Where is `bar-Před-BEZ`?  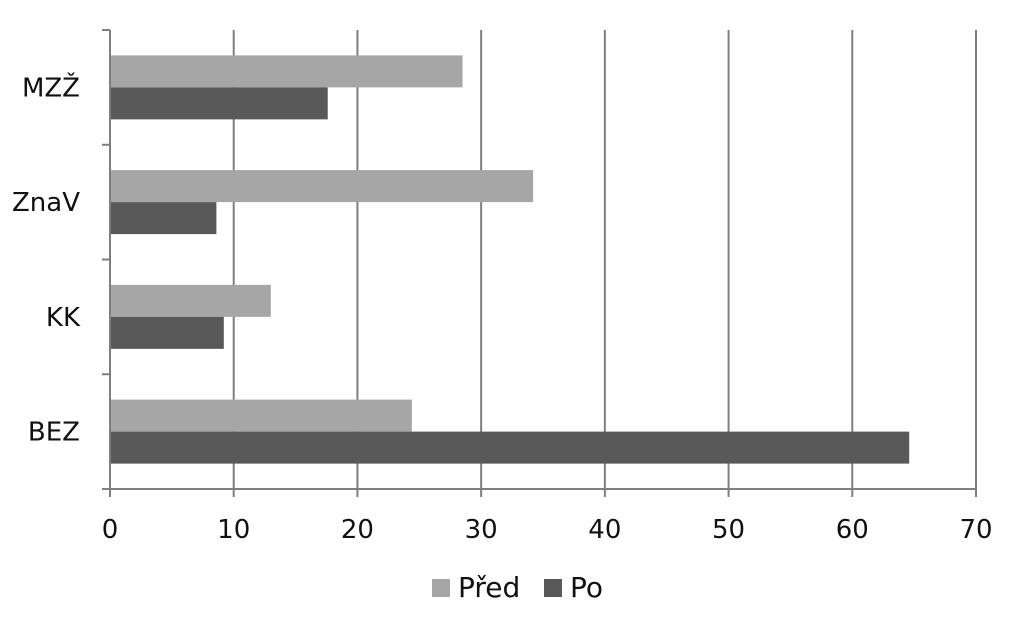 bar-Před-BEZ is located at coordinates (261, 415).